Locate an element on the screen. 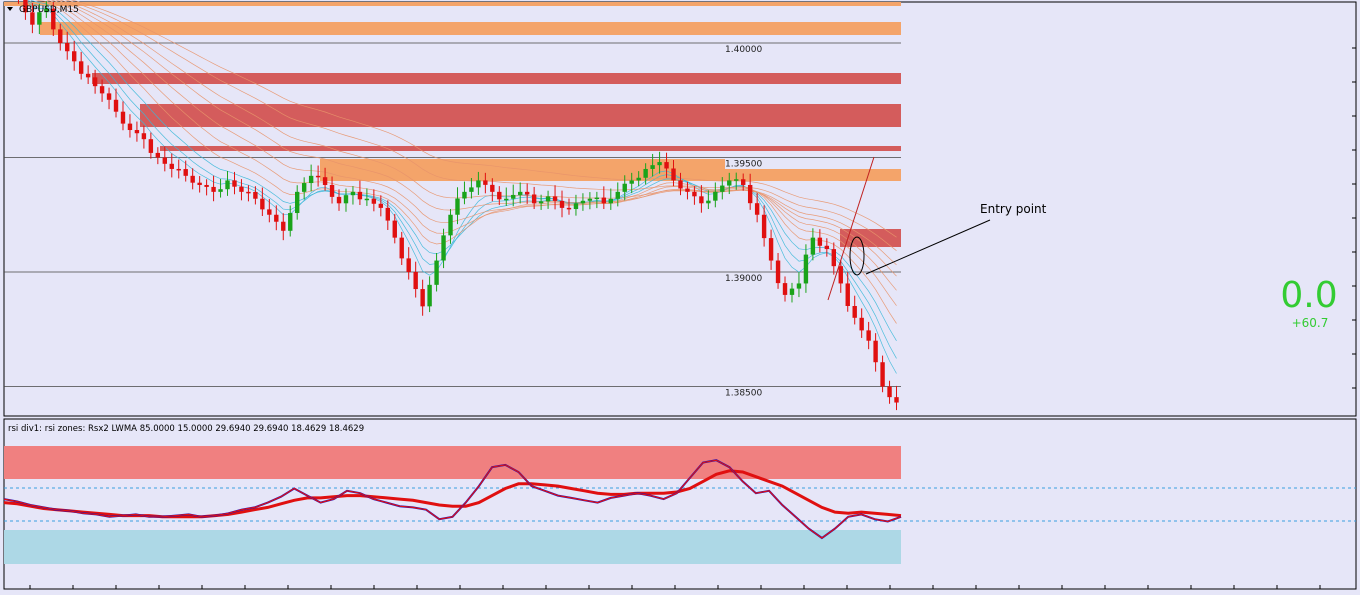 The height and width of the screenshot is (595, 1360). score-value: 0.0 is located at coordinates (1308, 295).